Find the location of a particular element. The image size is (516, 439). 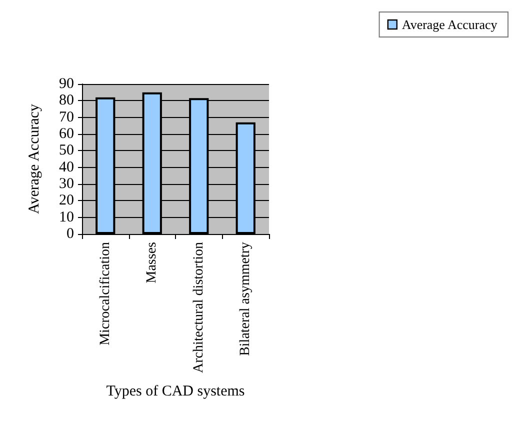

x-tick-label: Bilateral asymmetry is located at coordinates (246, 299).